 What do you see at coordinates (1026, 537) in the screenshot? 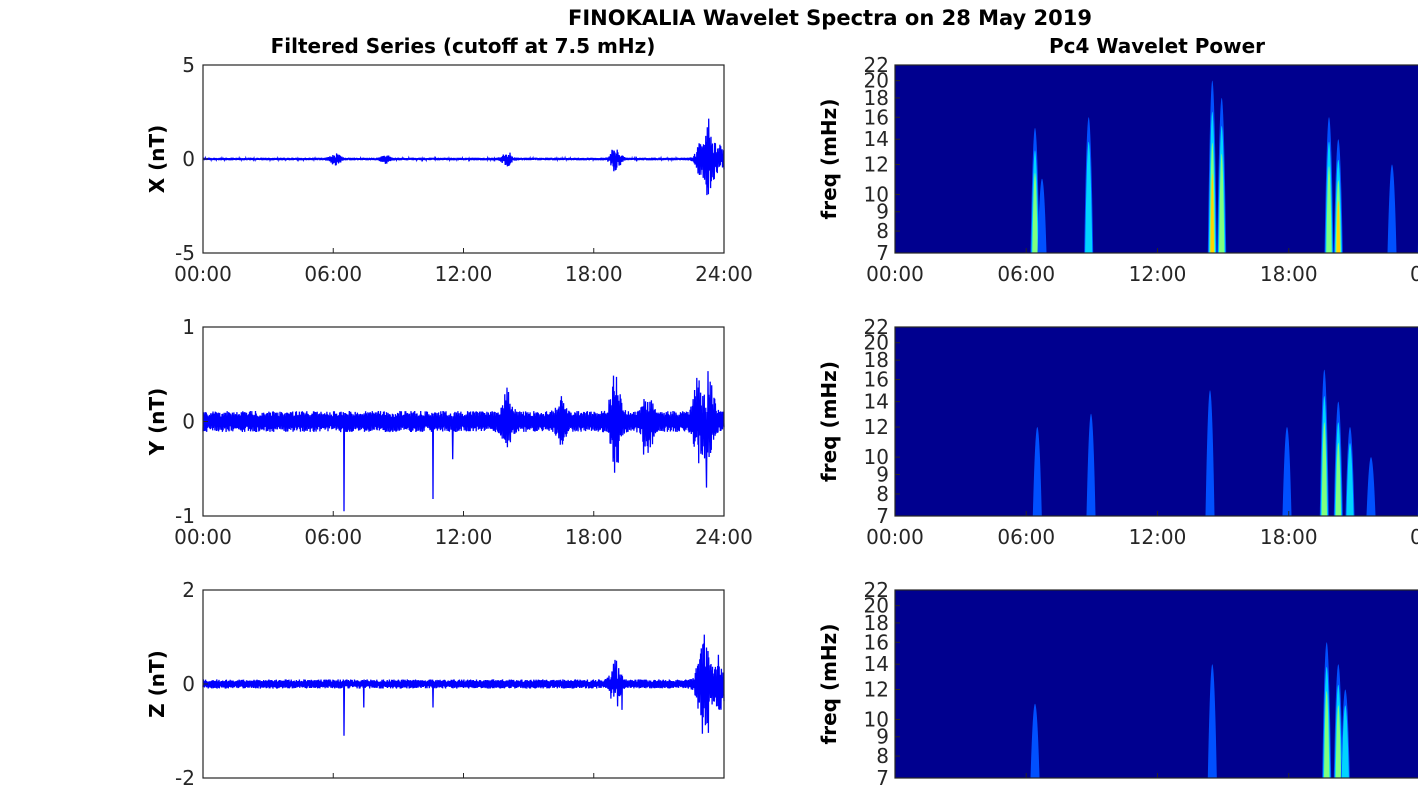
I see `y-wavelet-xtick-label: 06:00` at bounding box center [1026, 537].